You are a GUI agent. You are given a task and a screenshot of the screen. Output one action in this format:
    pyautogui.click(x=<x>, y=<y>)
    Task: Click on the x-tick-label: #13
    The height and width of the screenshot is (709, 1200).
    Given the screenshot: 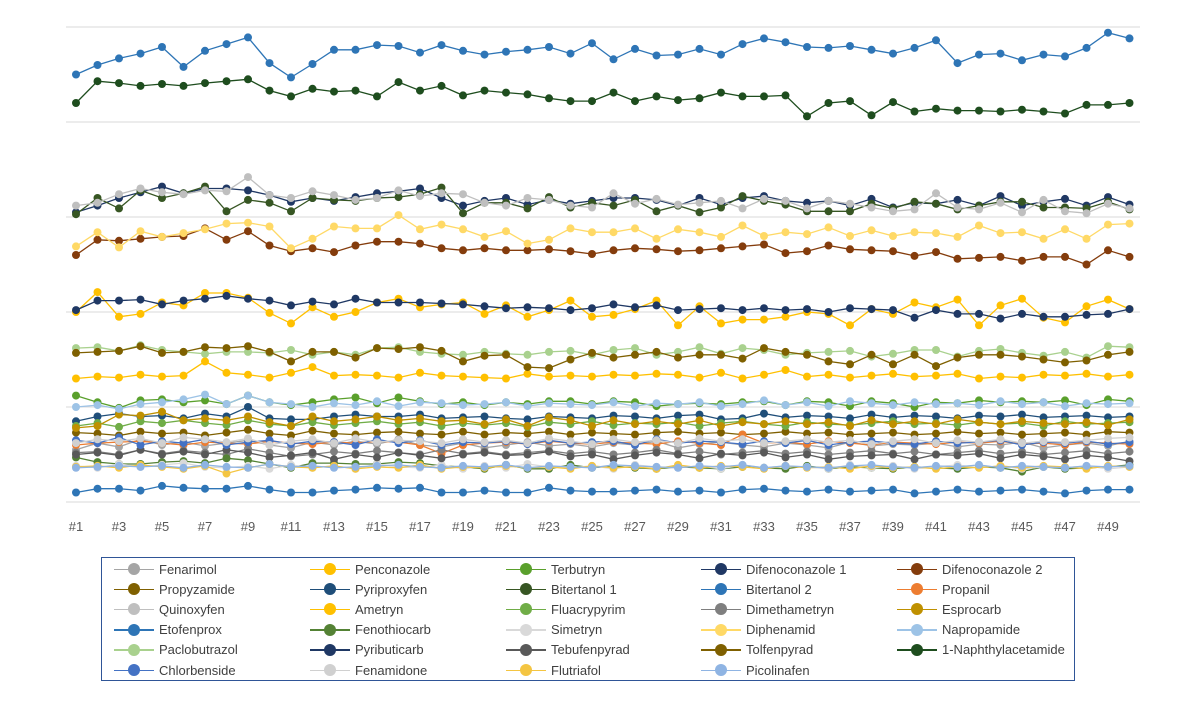 What is the action you would take?
    pyautogui.click(x=334, y=526)
    